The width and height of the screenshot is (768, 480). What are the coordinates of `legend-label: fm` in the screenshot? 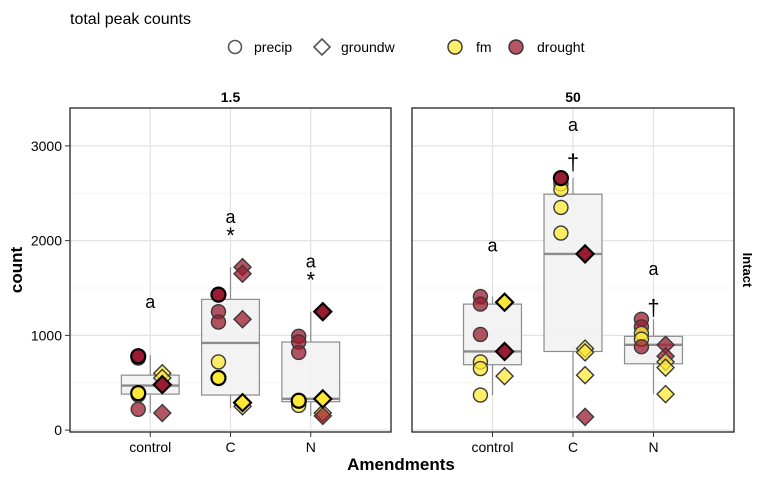 It's located at (484, 47).